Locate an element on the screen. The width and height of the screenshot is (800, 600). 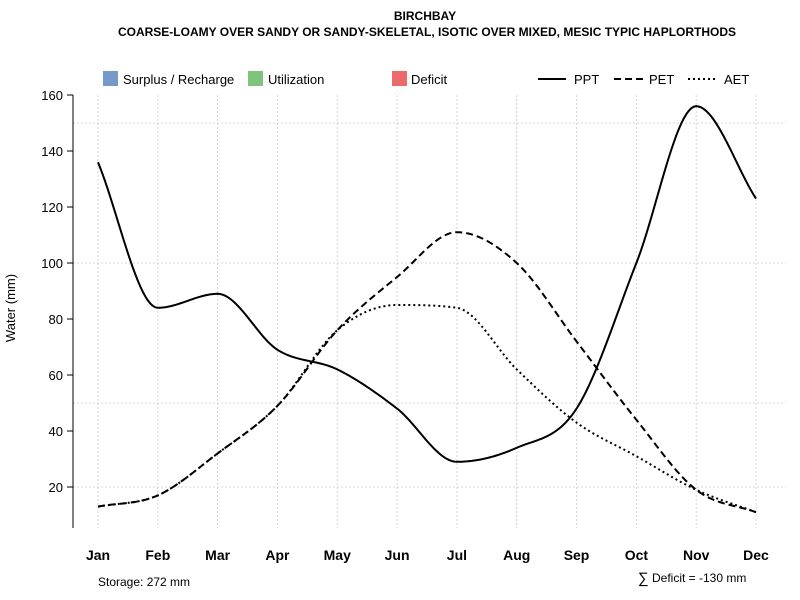
legend-swatch-deficit is located at coordinates (399, 78).